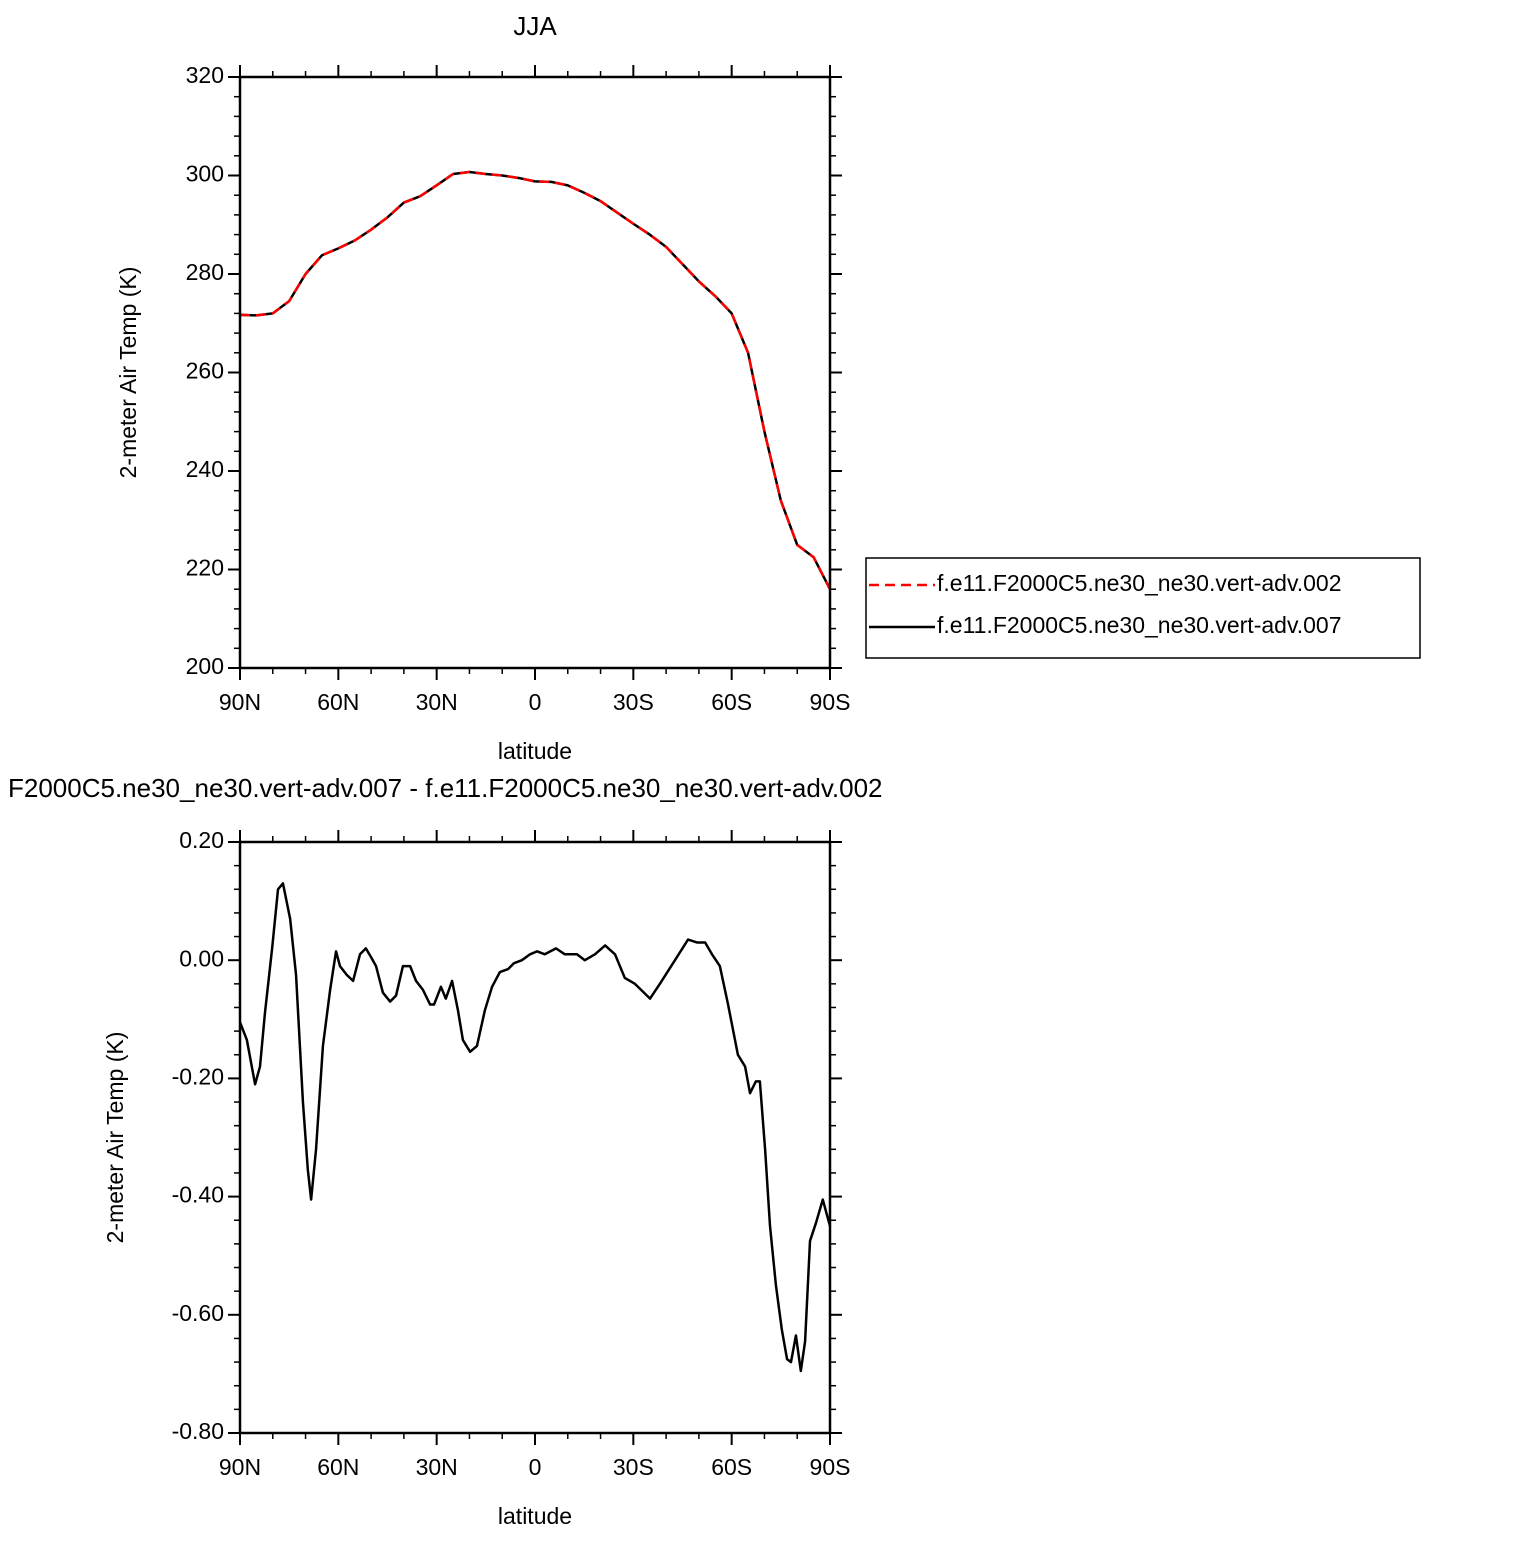 This screenshot has height=1541, width=1527. What do you see at coordinates (198, 1076) in the screenshot?
I see `y-tick-label: -0.20` at bounding box center [198, 1076].